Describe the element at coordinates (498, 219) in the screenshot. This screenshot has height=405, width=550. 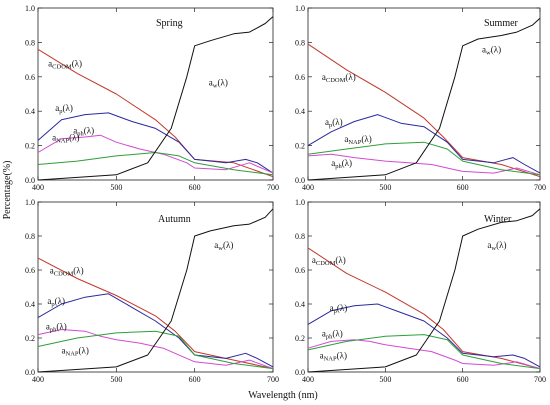
I see `panel-title: Winter` at that location.